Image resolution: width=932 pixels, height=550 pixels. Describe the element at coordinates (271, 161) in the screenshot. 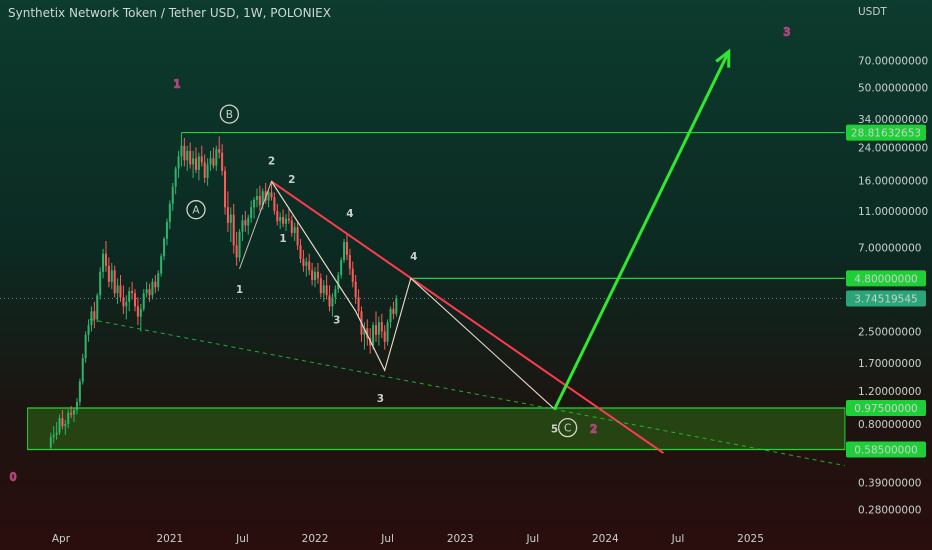

I see `wave-label: 2` at that location.